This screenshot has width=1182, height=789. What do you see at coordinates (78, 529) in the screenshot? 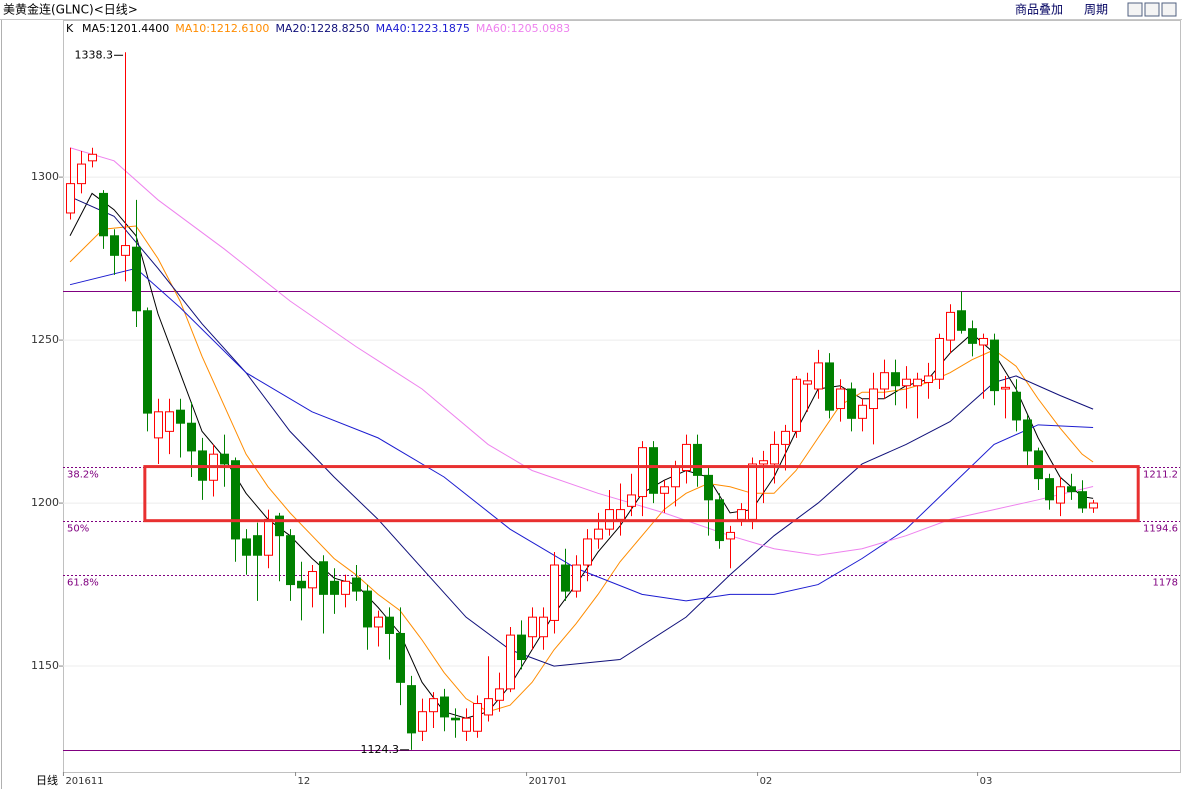
I see `level-label: 50%` at bounding box center [78, 529].